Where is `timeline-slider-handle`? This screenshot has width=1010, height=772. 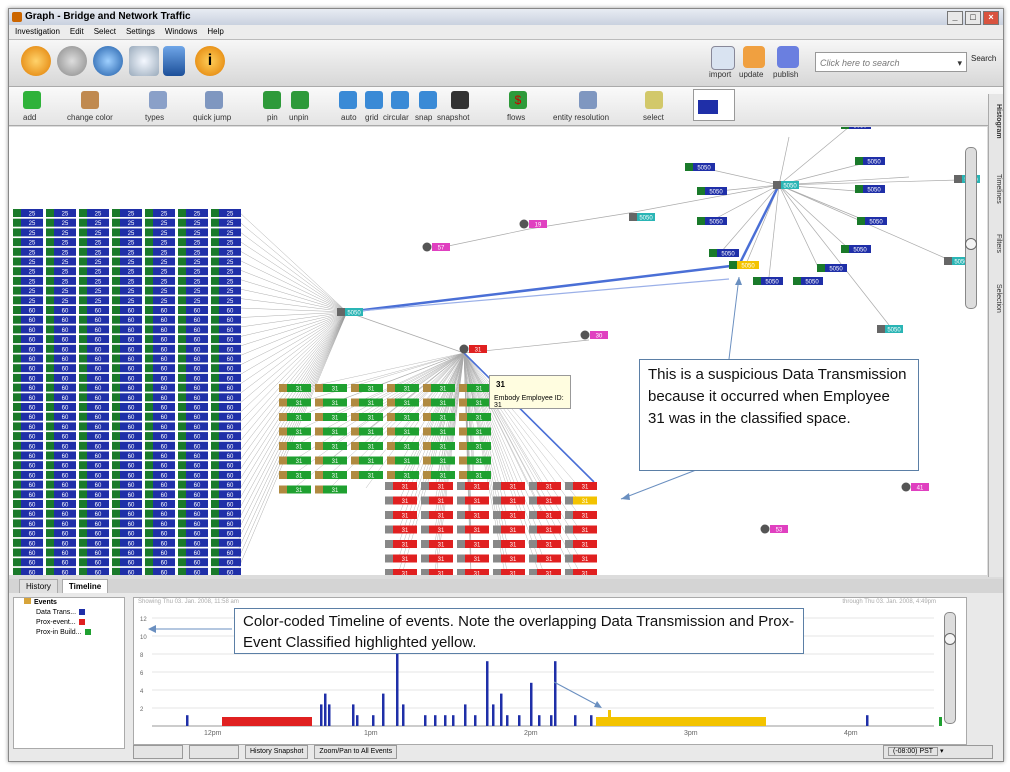
timeline-slider-handle is located at coordinates (950, 639).